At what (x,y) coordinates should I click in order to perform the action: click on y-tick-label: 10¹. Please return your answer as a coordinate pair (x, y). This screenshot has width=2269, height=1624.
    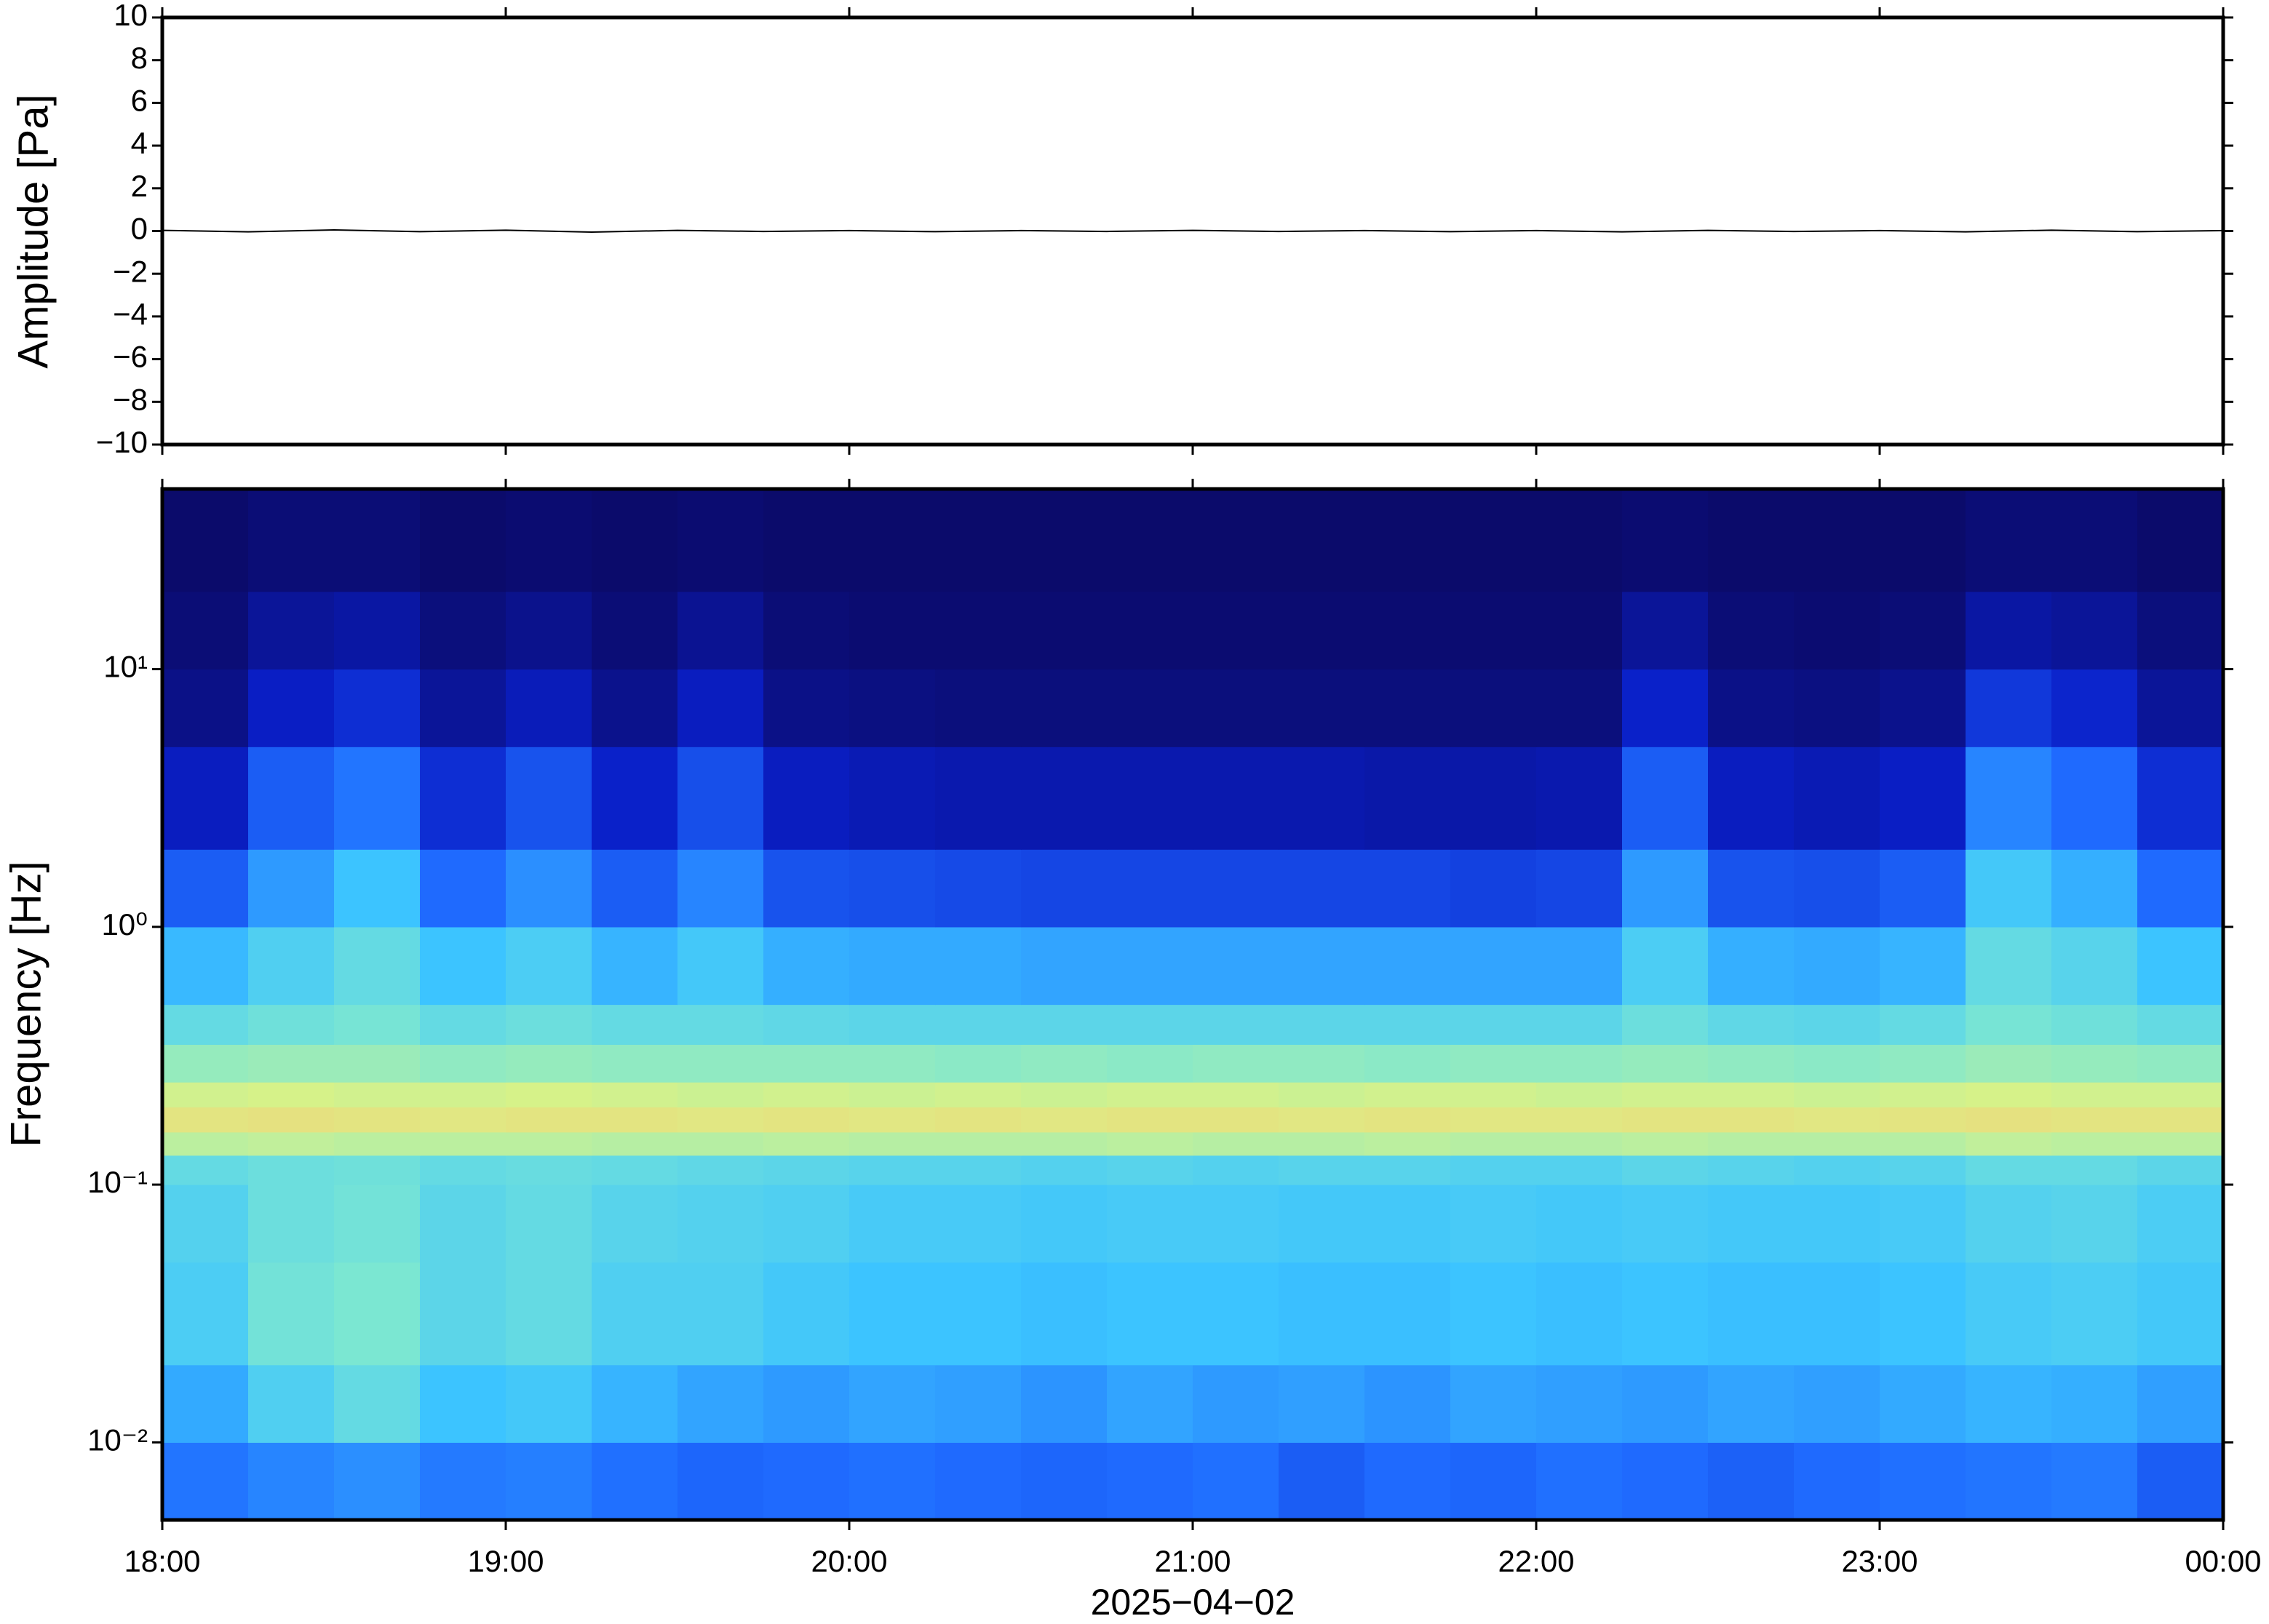
    Looking at the image, I should click on (126, 667).